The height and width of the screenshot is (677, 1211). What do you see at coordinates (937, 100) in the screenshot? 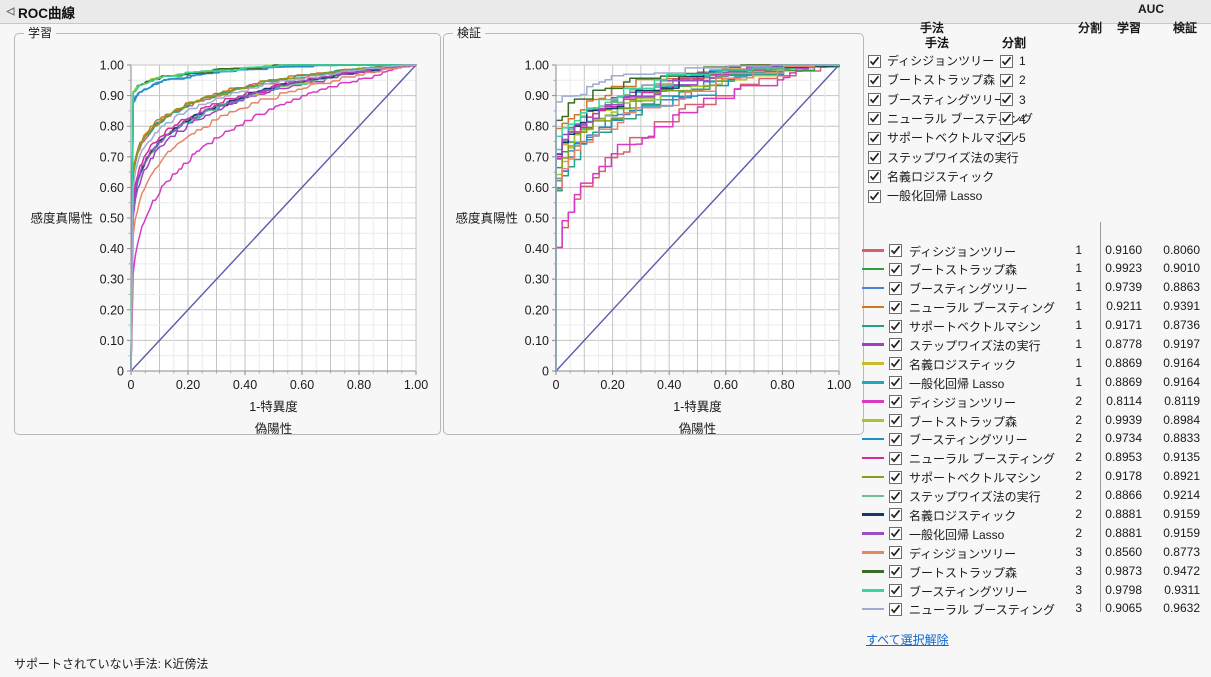
I see `method-filter-row: ブースティングツリー` at bounding box center [937, 100].